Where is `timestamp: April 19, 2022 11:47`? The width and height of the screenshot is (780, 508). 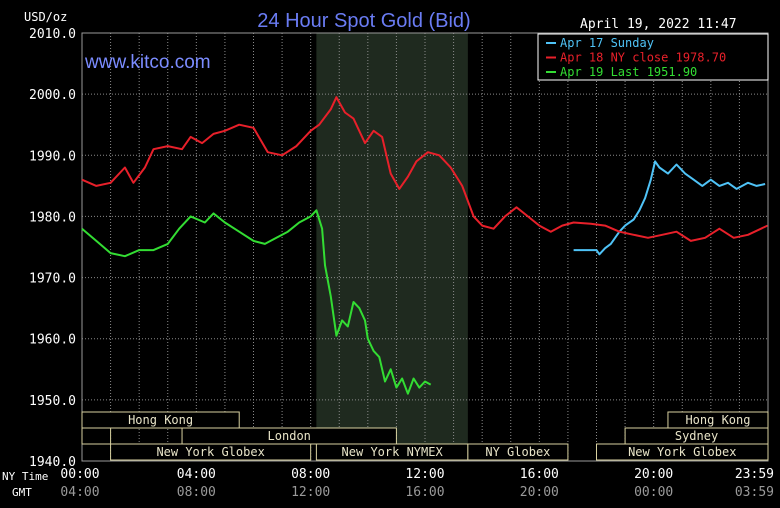 timestamp: April 19, 2022 11:47 is located at coordinates (658, 24).